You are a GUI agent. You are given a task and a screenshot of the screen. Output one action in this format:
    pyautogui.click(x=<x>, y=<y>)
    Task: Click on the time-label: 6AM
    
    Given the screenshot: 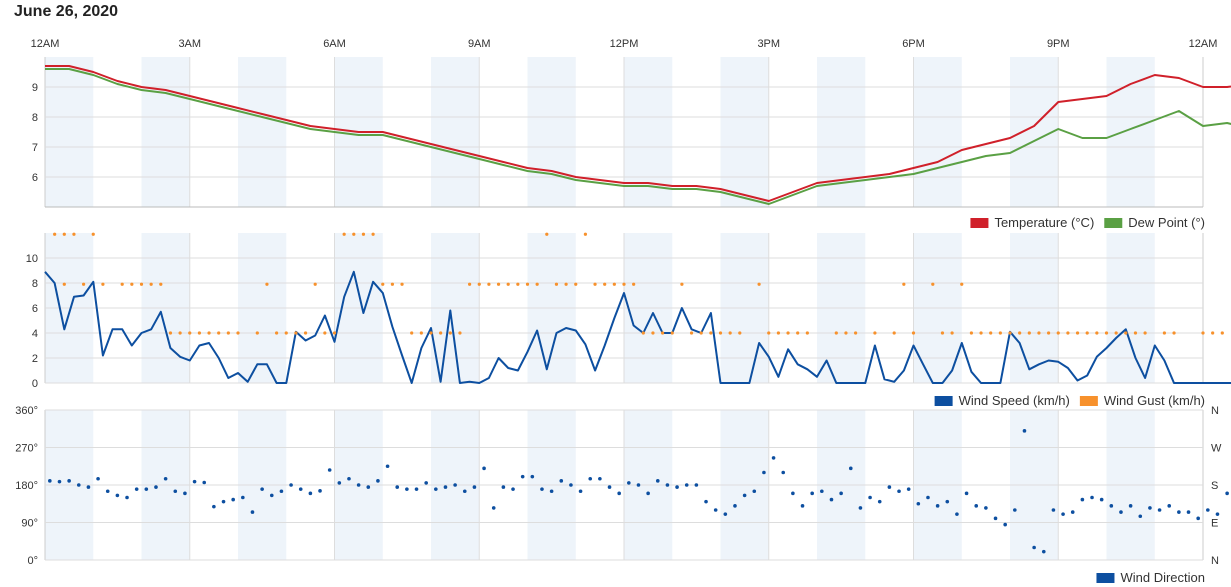 What is the action you would take?
    pyautogui.click(x=334, y=44)
    